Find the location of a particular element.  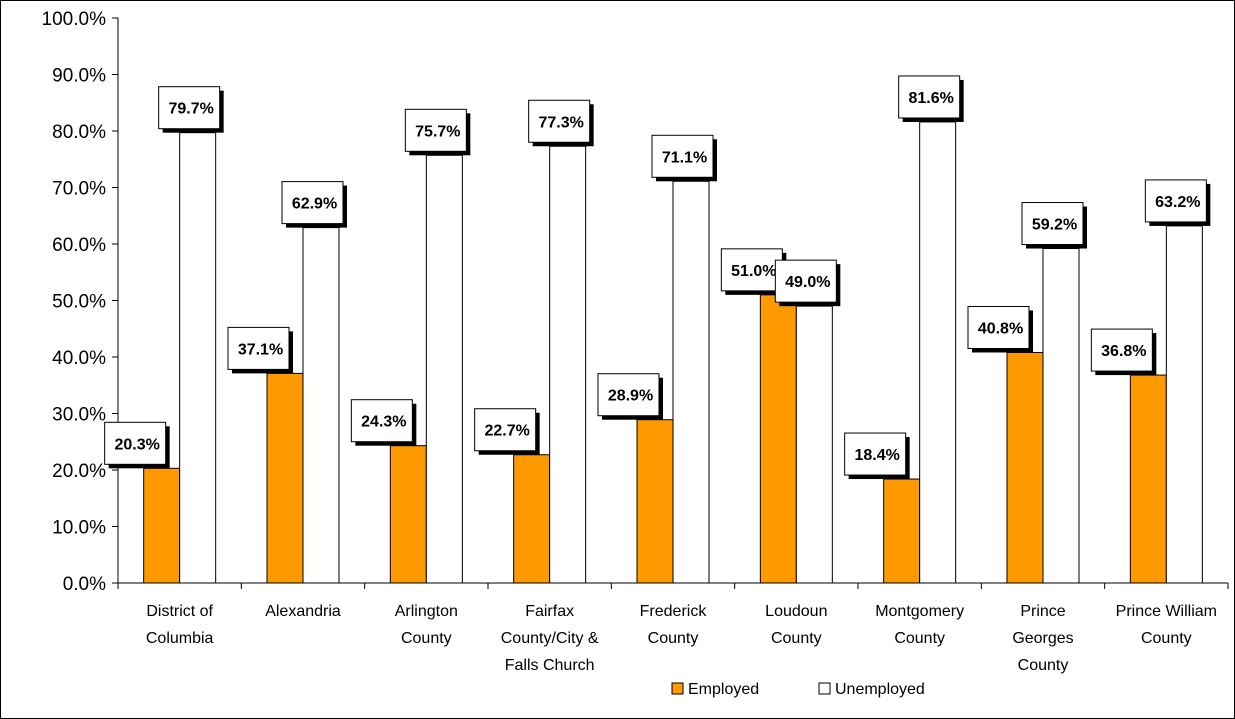

y-tick-label: 80.0% is located at coordinates (79, 132).